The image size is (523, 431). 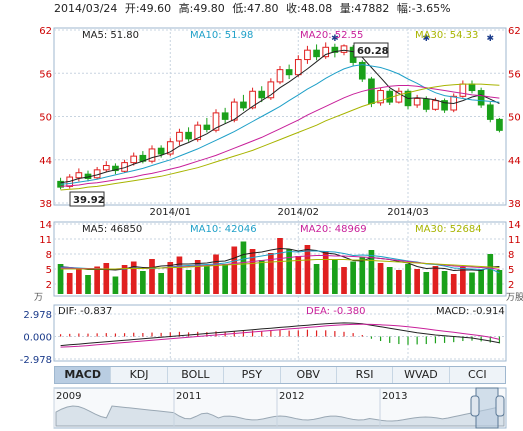 What do you see at coordinates (148, 8) in the screenshot?
I see `quote-open: 开:49.60` at bounding box center [148, 8].